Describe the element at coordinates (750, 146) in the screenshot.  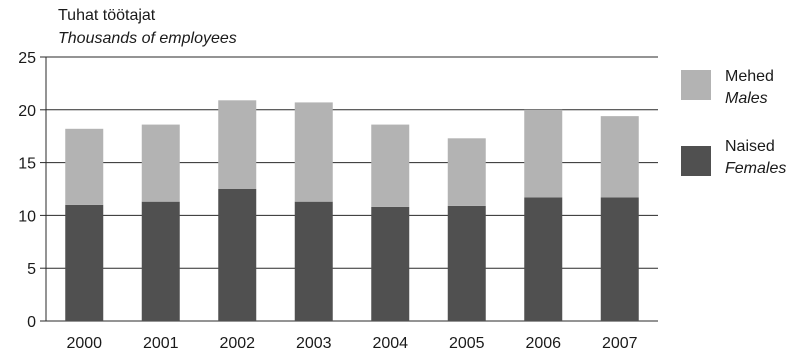
I see `legend-label-females: Naised` at that location.